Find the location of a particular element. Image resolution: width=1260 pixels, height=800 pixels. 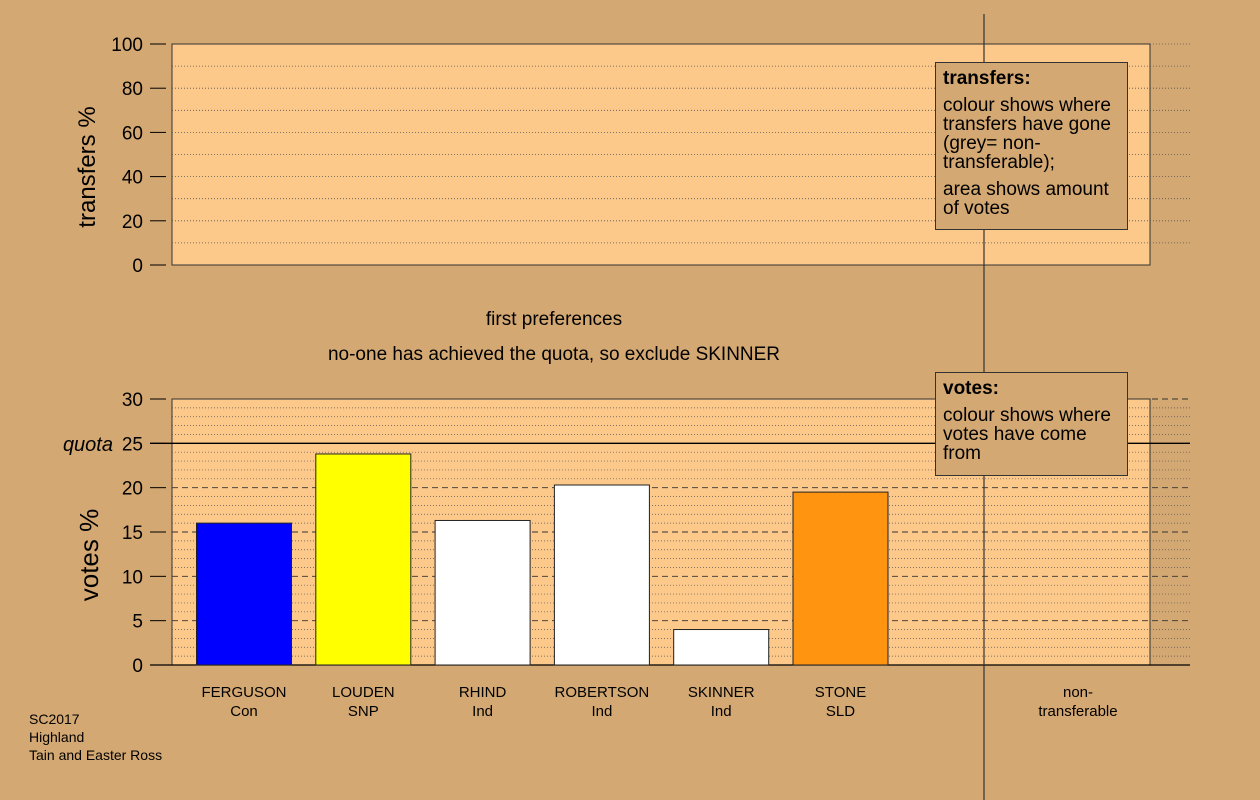

votes-y-tick-label: 5 is located at coordinates (137, 622).